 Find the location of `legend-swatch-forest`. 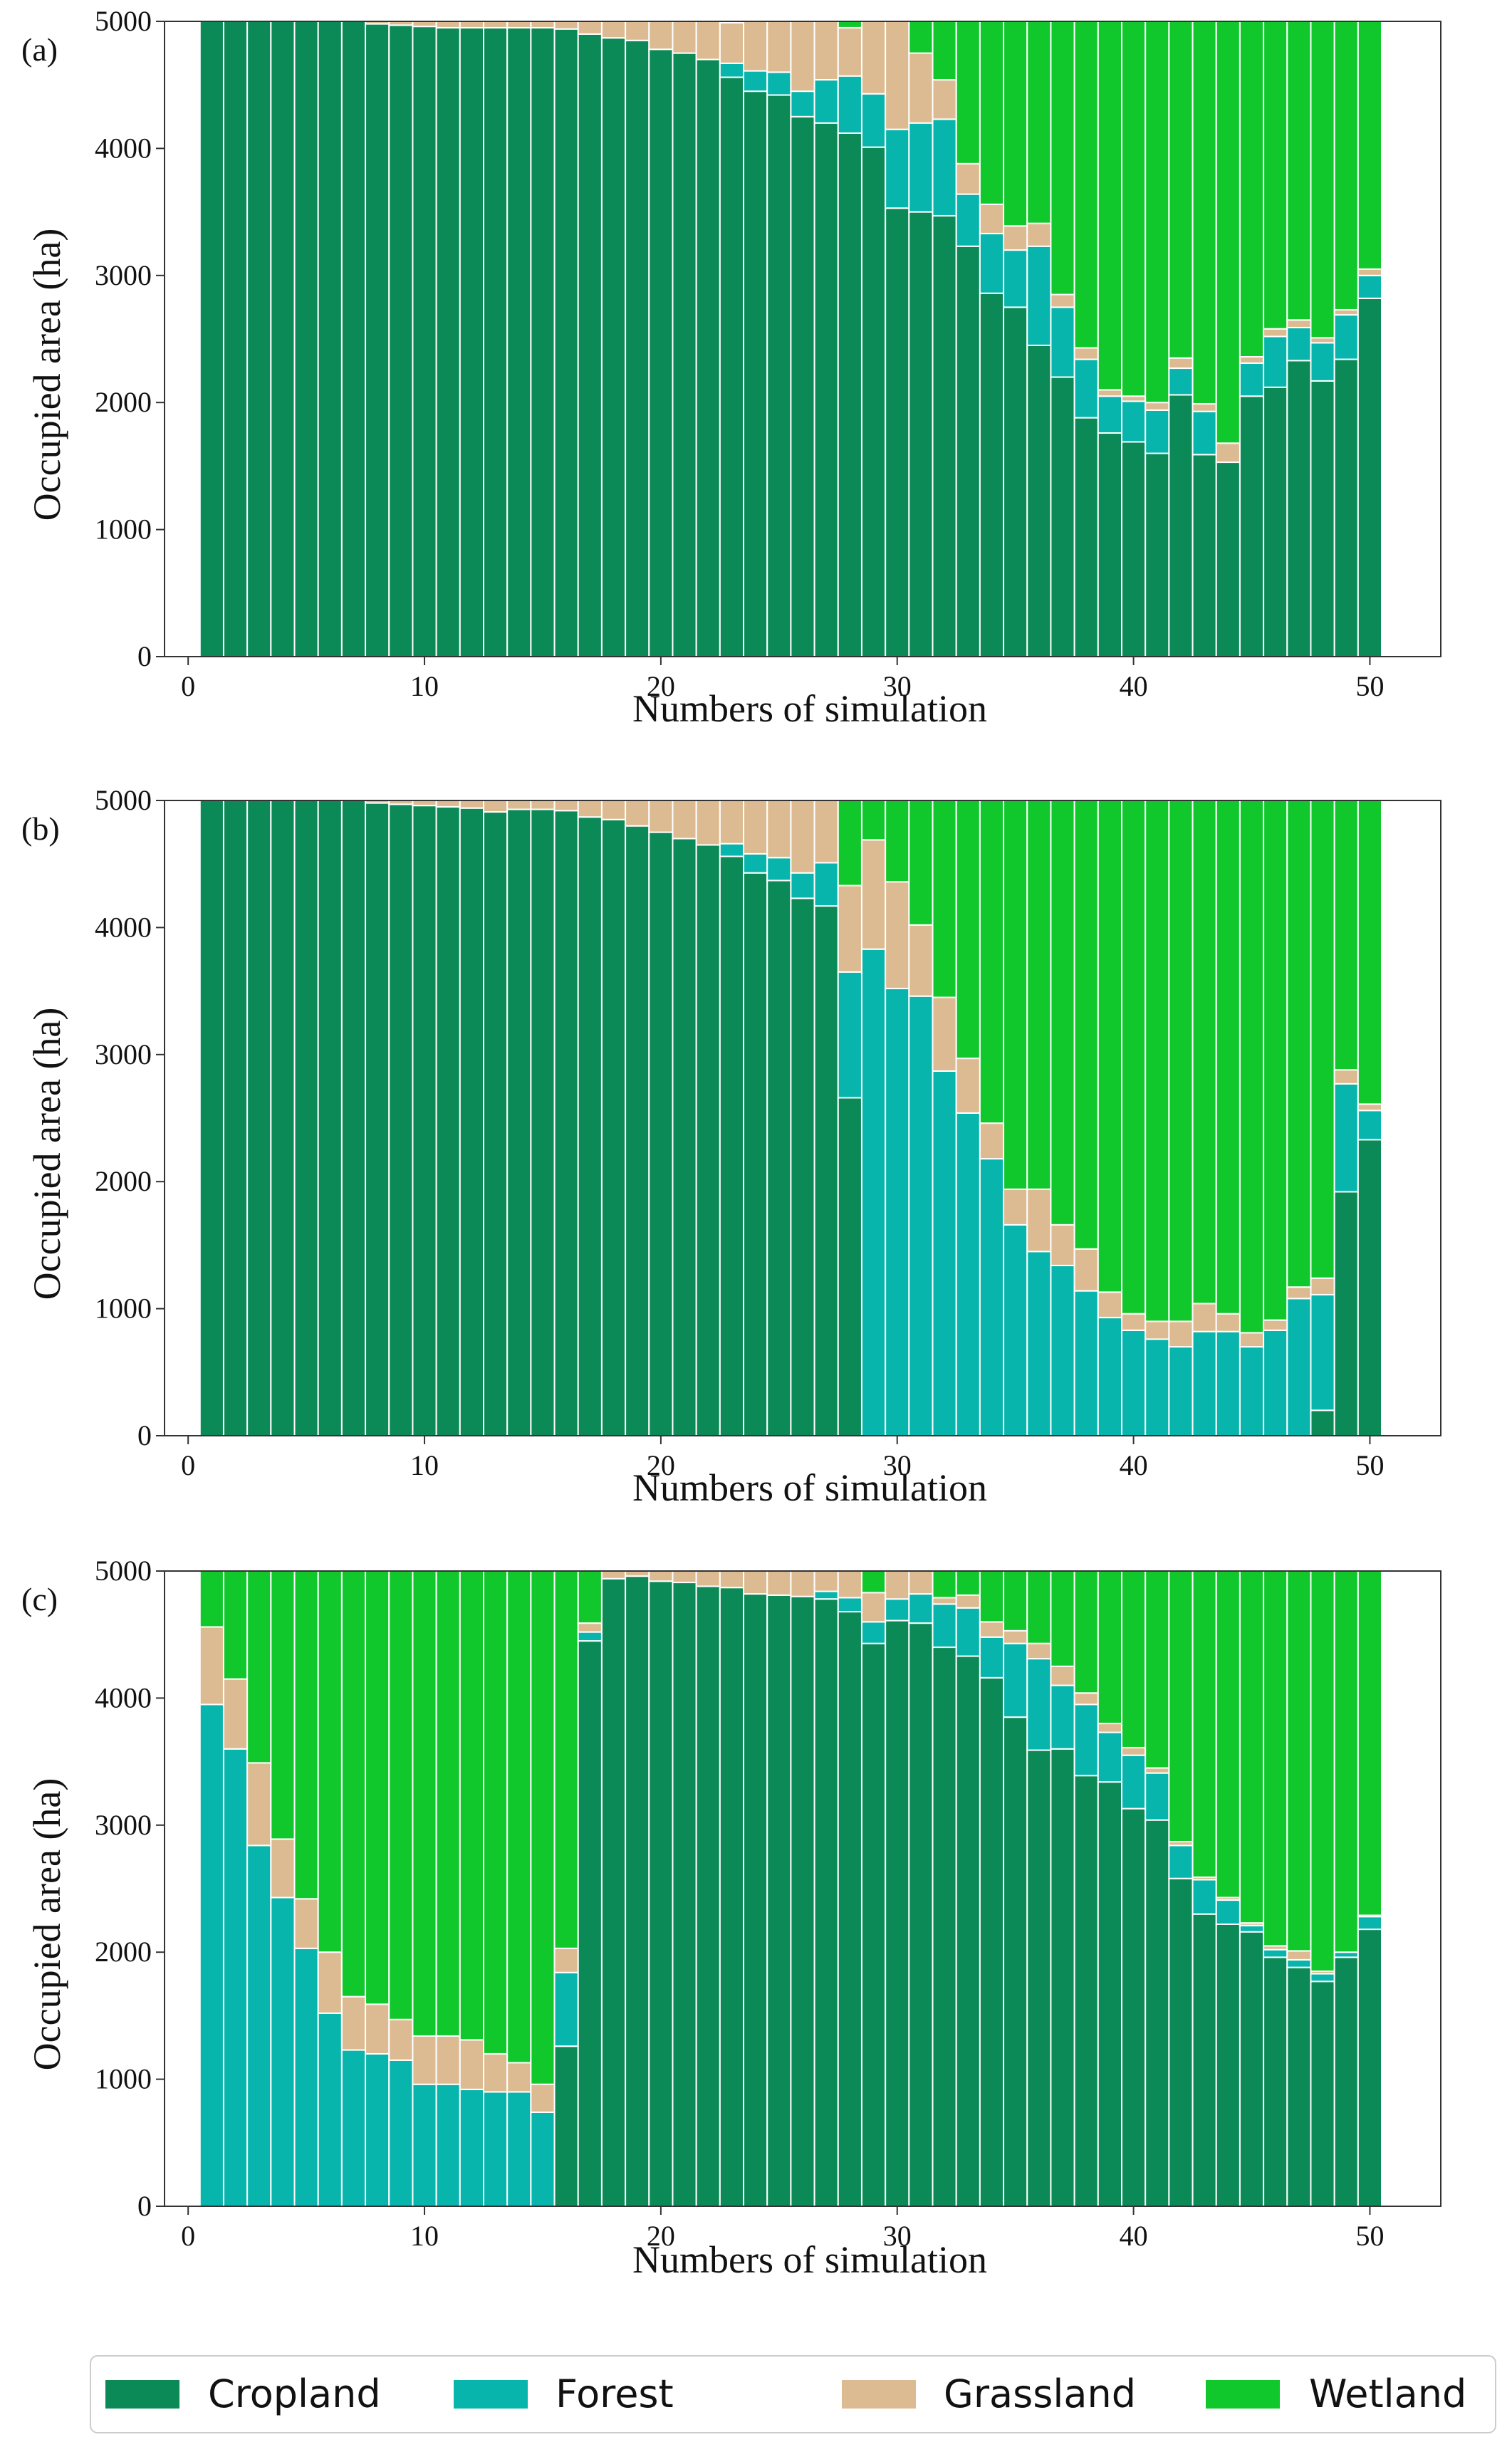

legend-swatch-forest is located at coordinates (491, 2394).